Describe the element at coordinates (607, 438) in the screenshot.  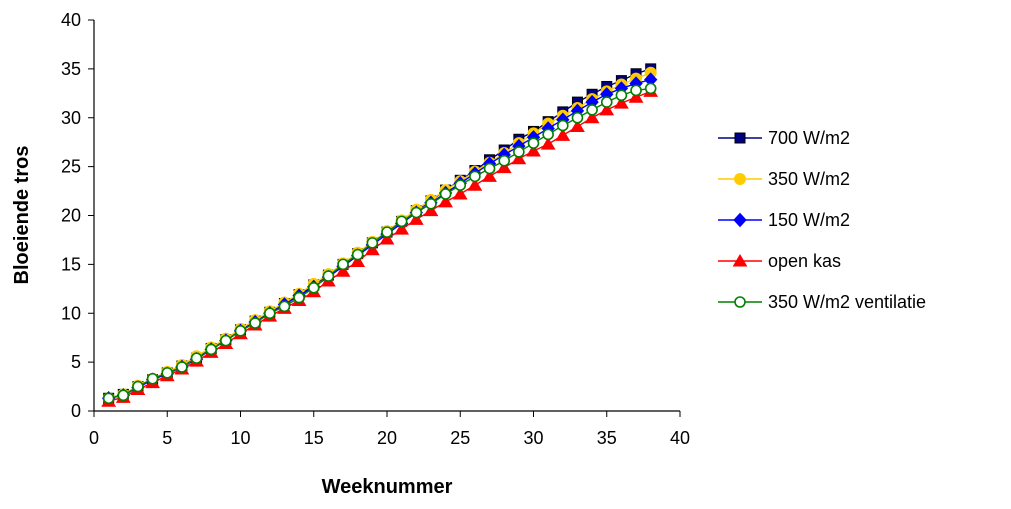
I see `x-tick-label: 35` at that location.